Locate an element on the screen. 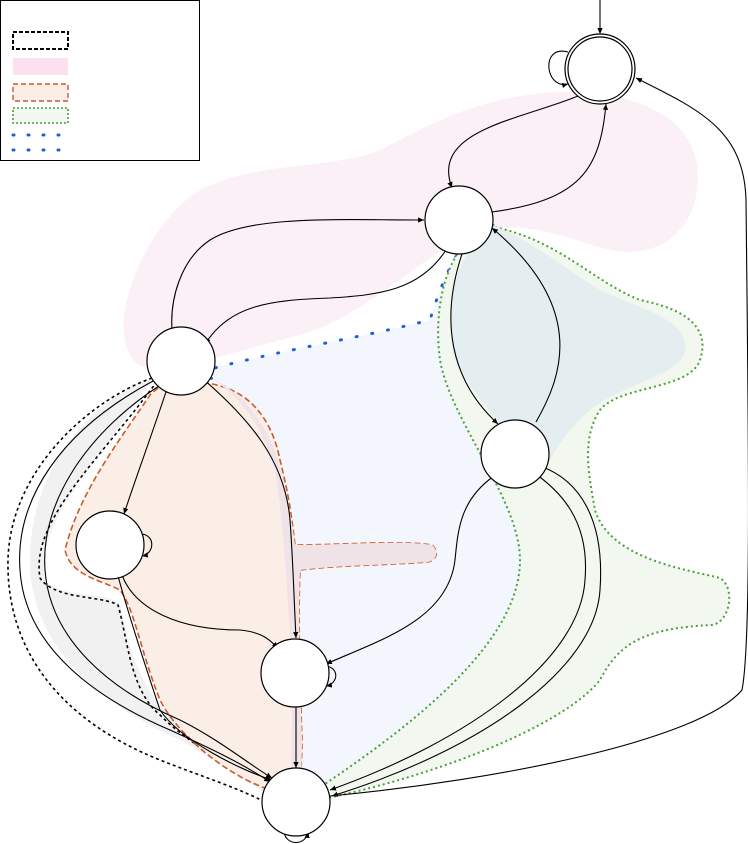  edge-n3-n5 is located at coordinates (410, 570).